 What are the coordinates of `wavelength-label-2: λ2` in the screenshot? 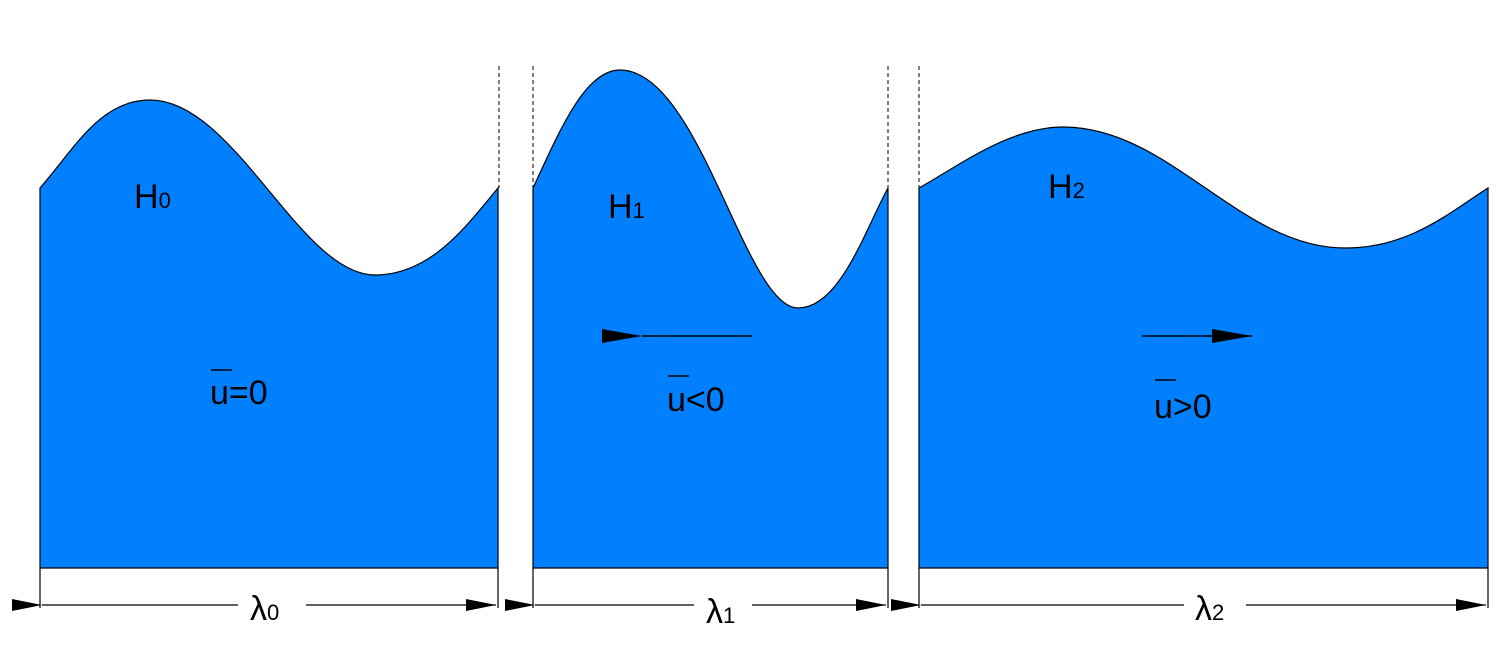 It's located at (1209, 609).